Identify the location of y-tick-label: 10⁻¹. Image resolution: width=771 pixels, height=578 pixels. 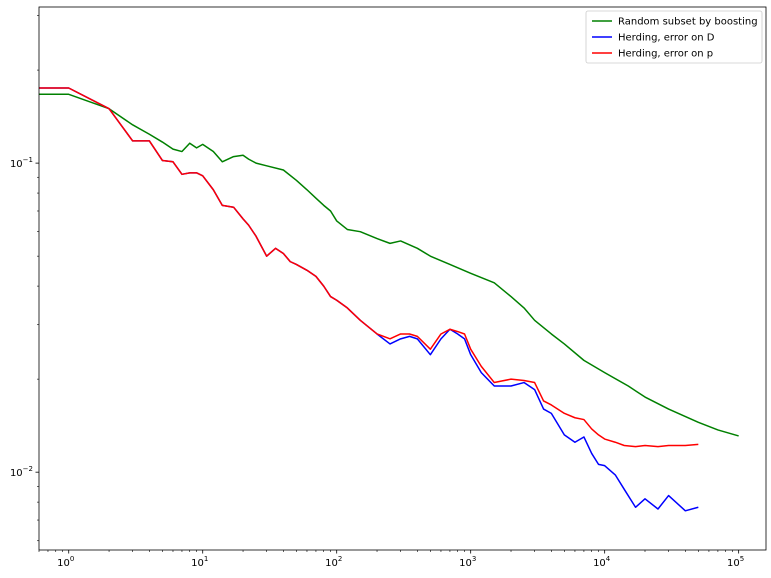
(21, 163).